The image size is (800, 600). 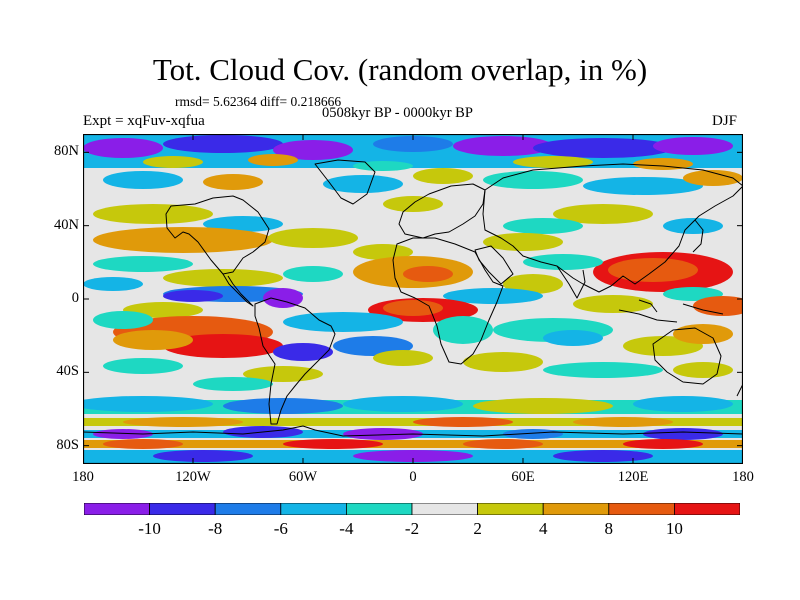 I want to click on coast-indonesia, so click(x=671, y=311).